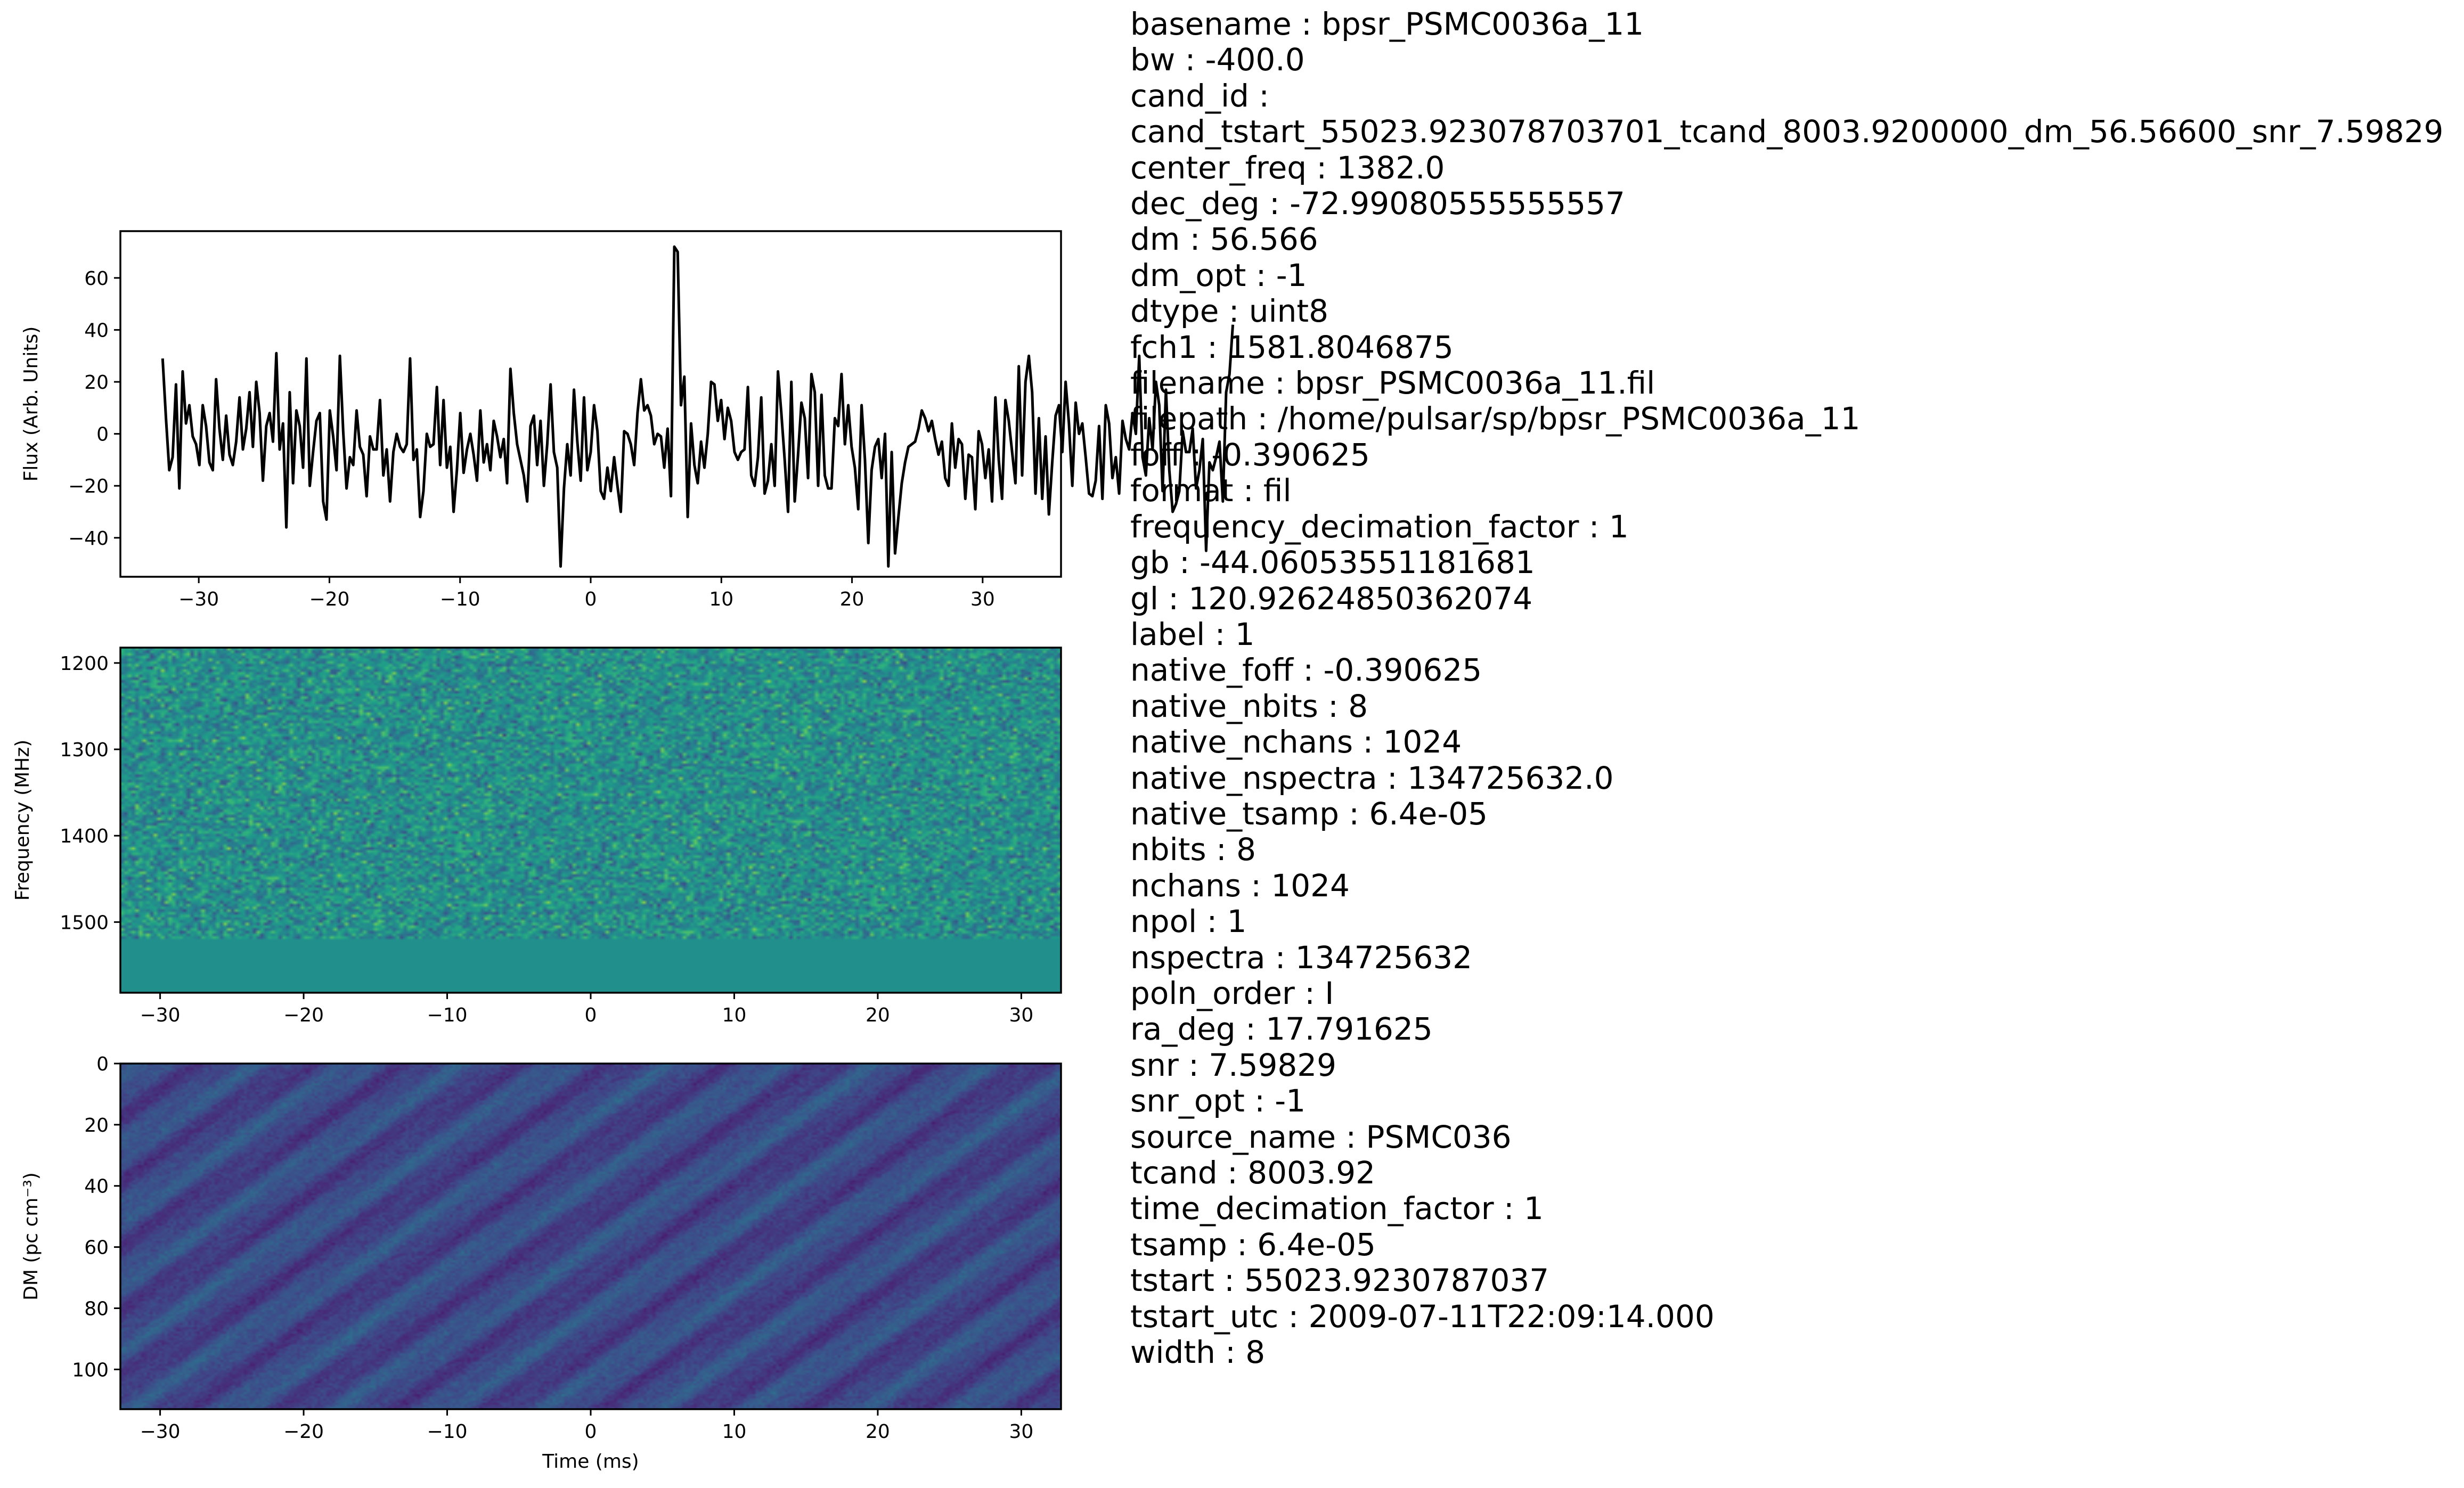 The width and height of the screenshot is (2464, 1488). What do you see at coordinates (1224, 239) in the screenshot?
I see `metadata-line: dm : 56.566` at bounding box center [1224, 239].